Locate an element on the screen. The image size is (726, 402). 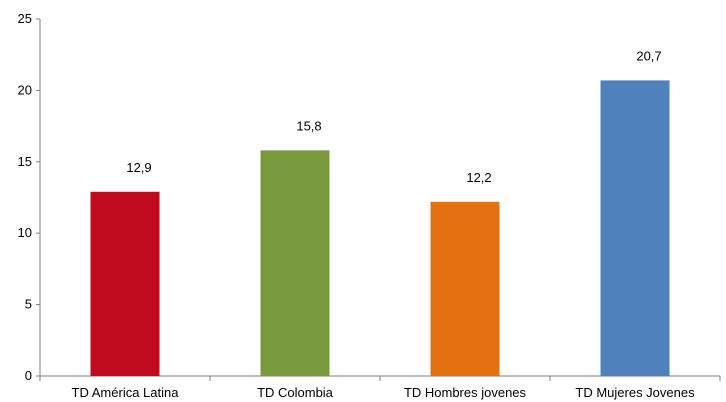
data-label: 12,2 is located at coordinates (478, 177).